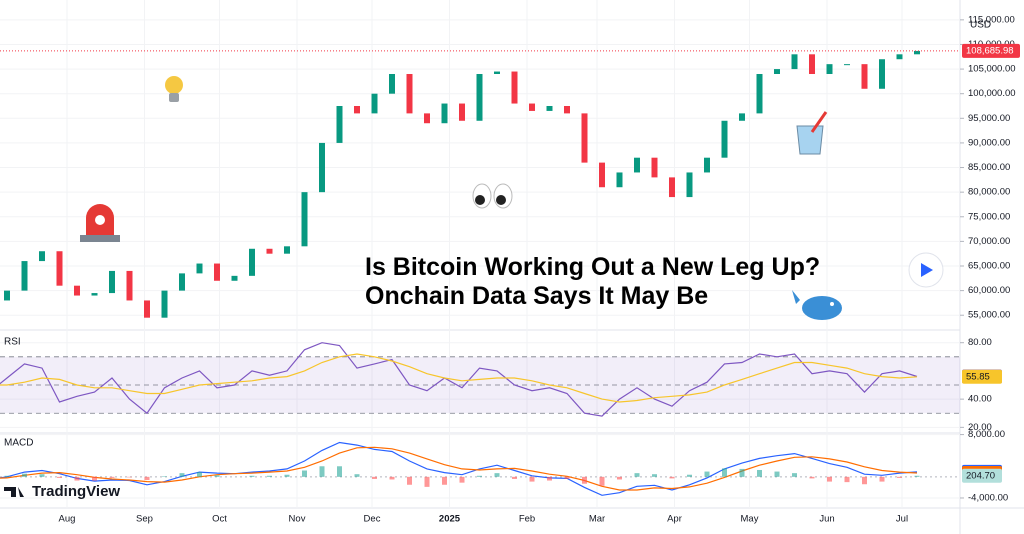 This screenshot has height=534, width=1024. What do you see at coordinates (597, 519) in the screenshot?
I see `x-tick-label: Mar` at bounding box center [597, 519].